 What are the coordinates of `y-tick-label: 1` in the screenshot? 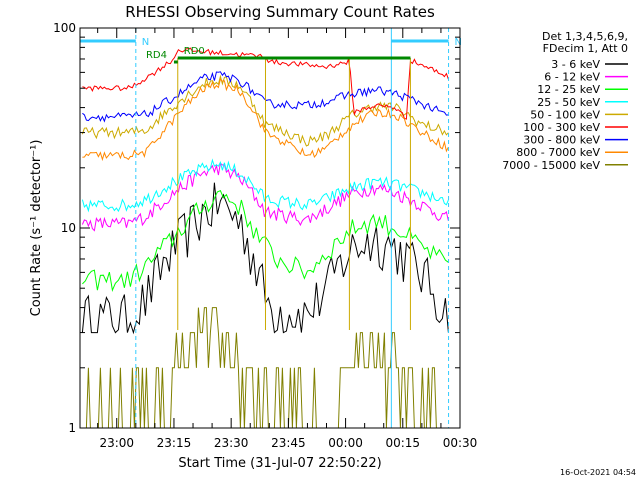 It's located at (72, 428).